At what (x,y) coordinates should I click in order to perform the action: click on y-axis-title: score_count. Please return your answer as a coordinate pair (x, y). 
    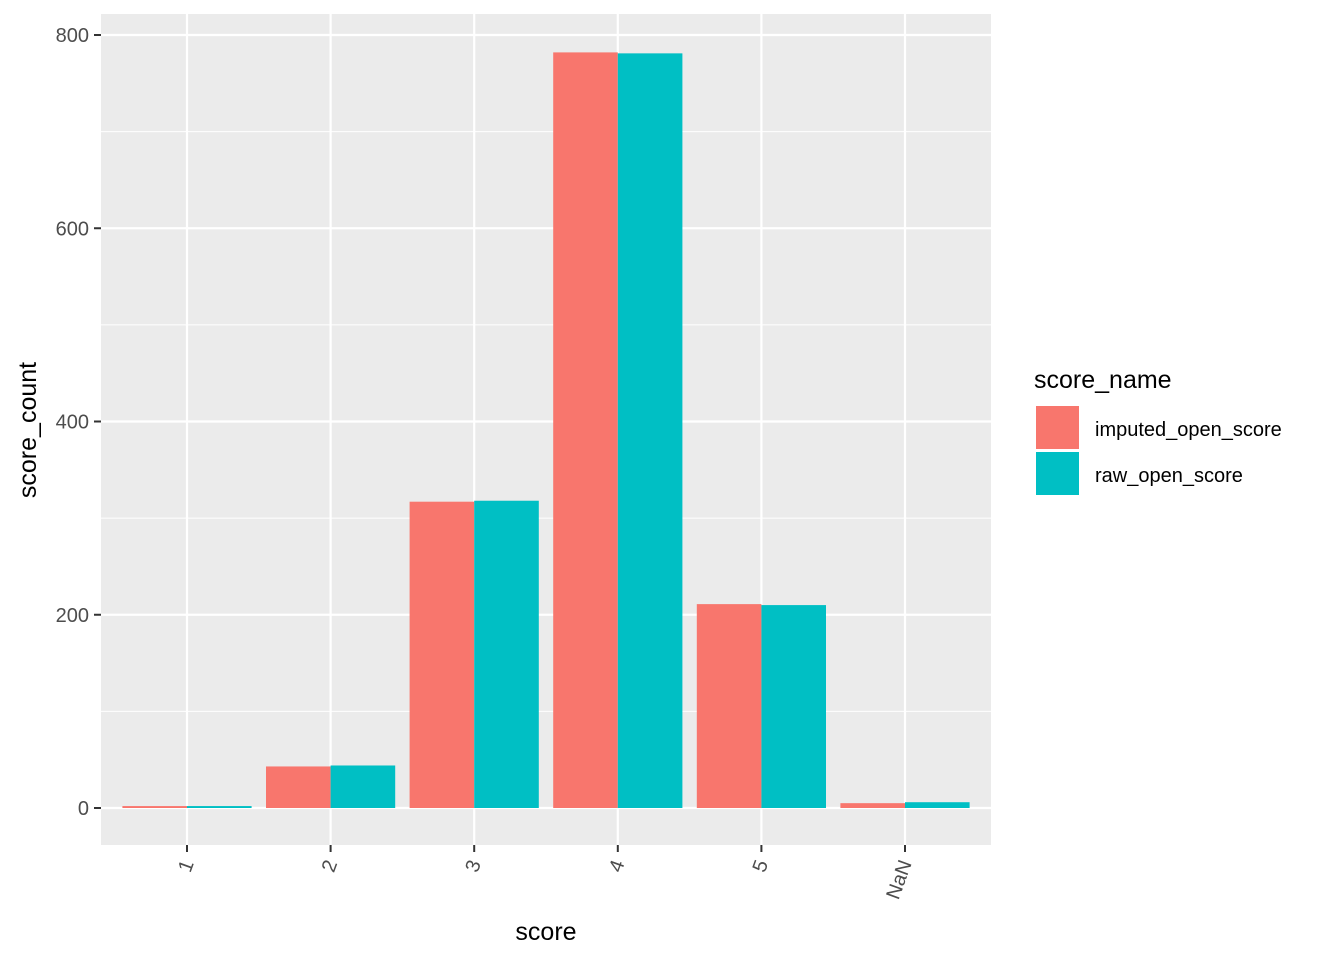
    Looking at the image, I should click on (28, 430).